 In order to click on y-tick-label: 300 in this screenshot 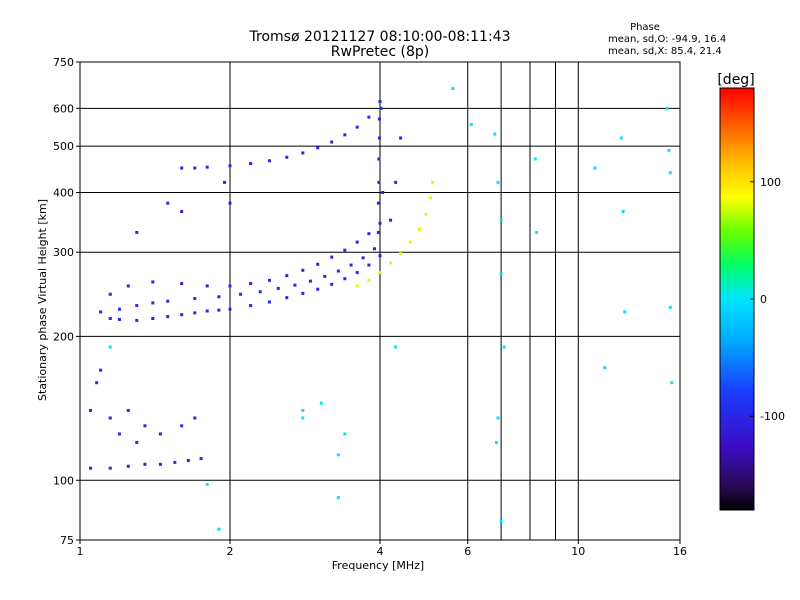, I will do `click(63, 252)`.